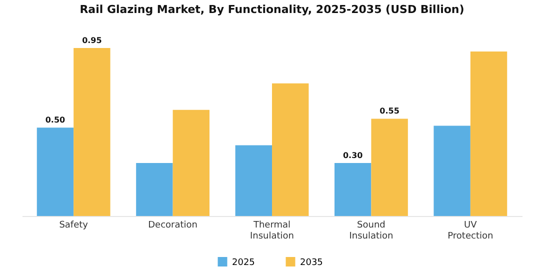  I want to click on data-label: 0.30, so click(353, 155).